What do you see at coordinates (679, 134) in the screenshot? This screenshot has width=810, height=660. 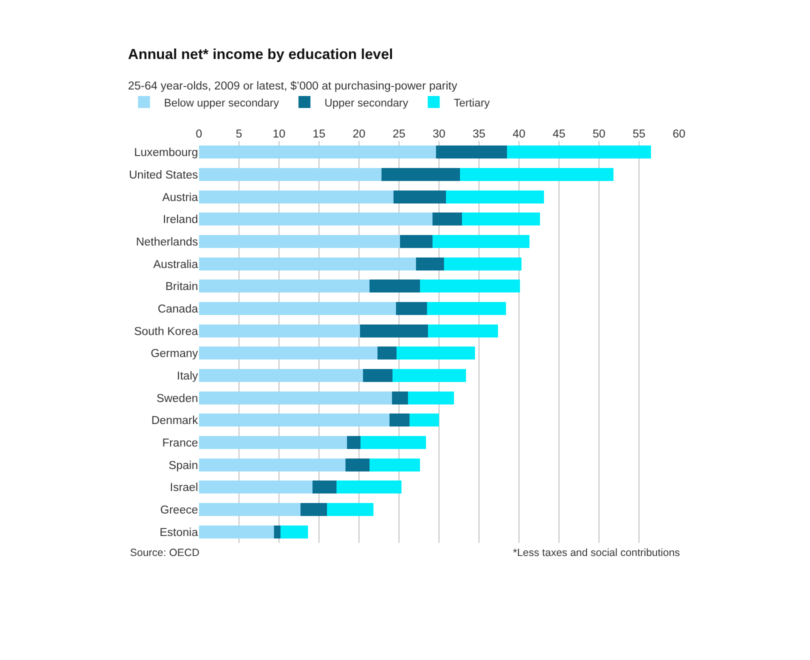 I see `x-tick-label: 60` at bounding box center [679, 134].